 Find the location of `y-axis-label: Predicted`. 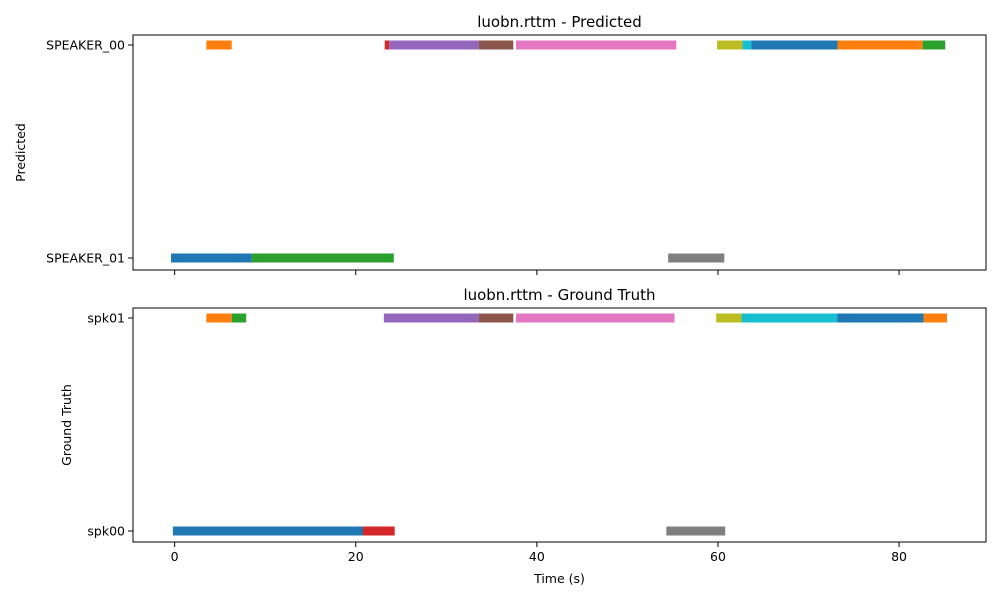

y-axis-label: Predicted is located at coordinates (20, 152).